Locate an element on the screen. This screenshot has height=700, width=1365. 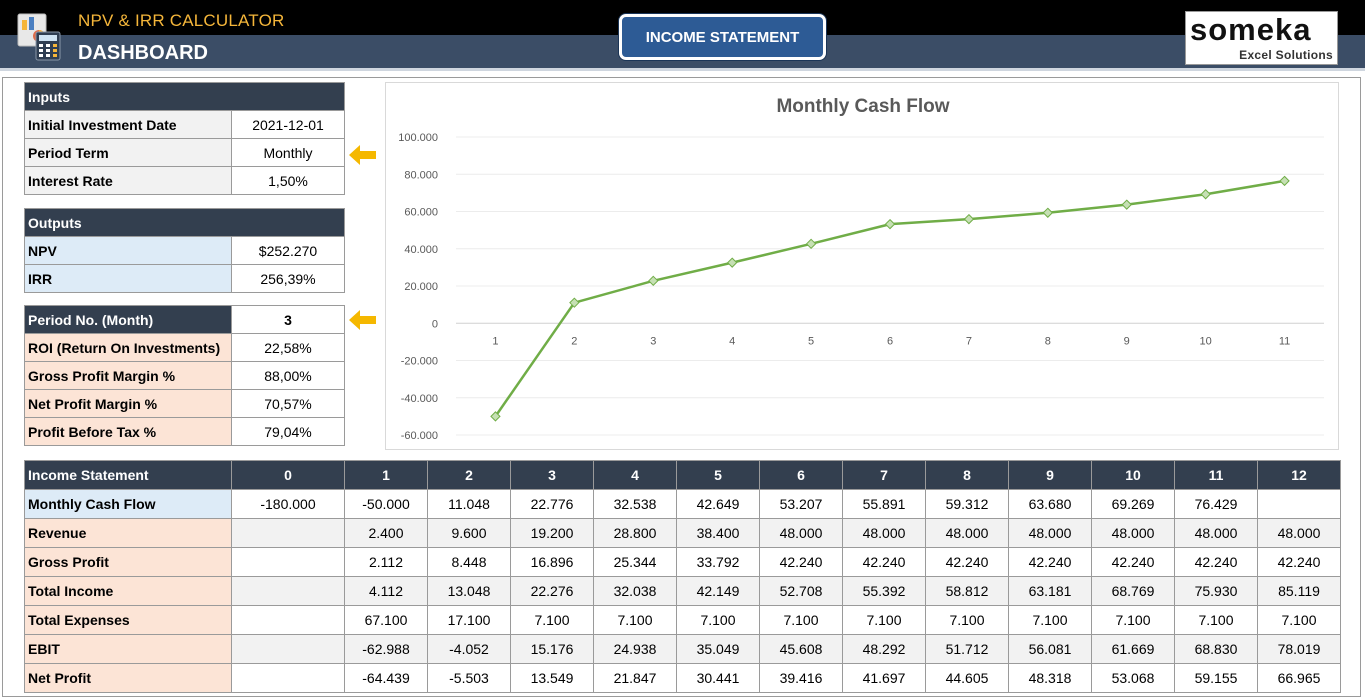
table-cell: 85.119 is located at coordinates (1299, 591).